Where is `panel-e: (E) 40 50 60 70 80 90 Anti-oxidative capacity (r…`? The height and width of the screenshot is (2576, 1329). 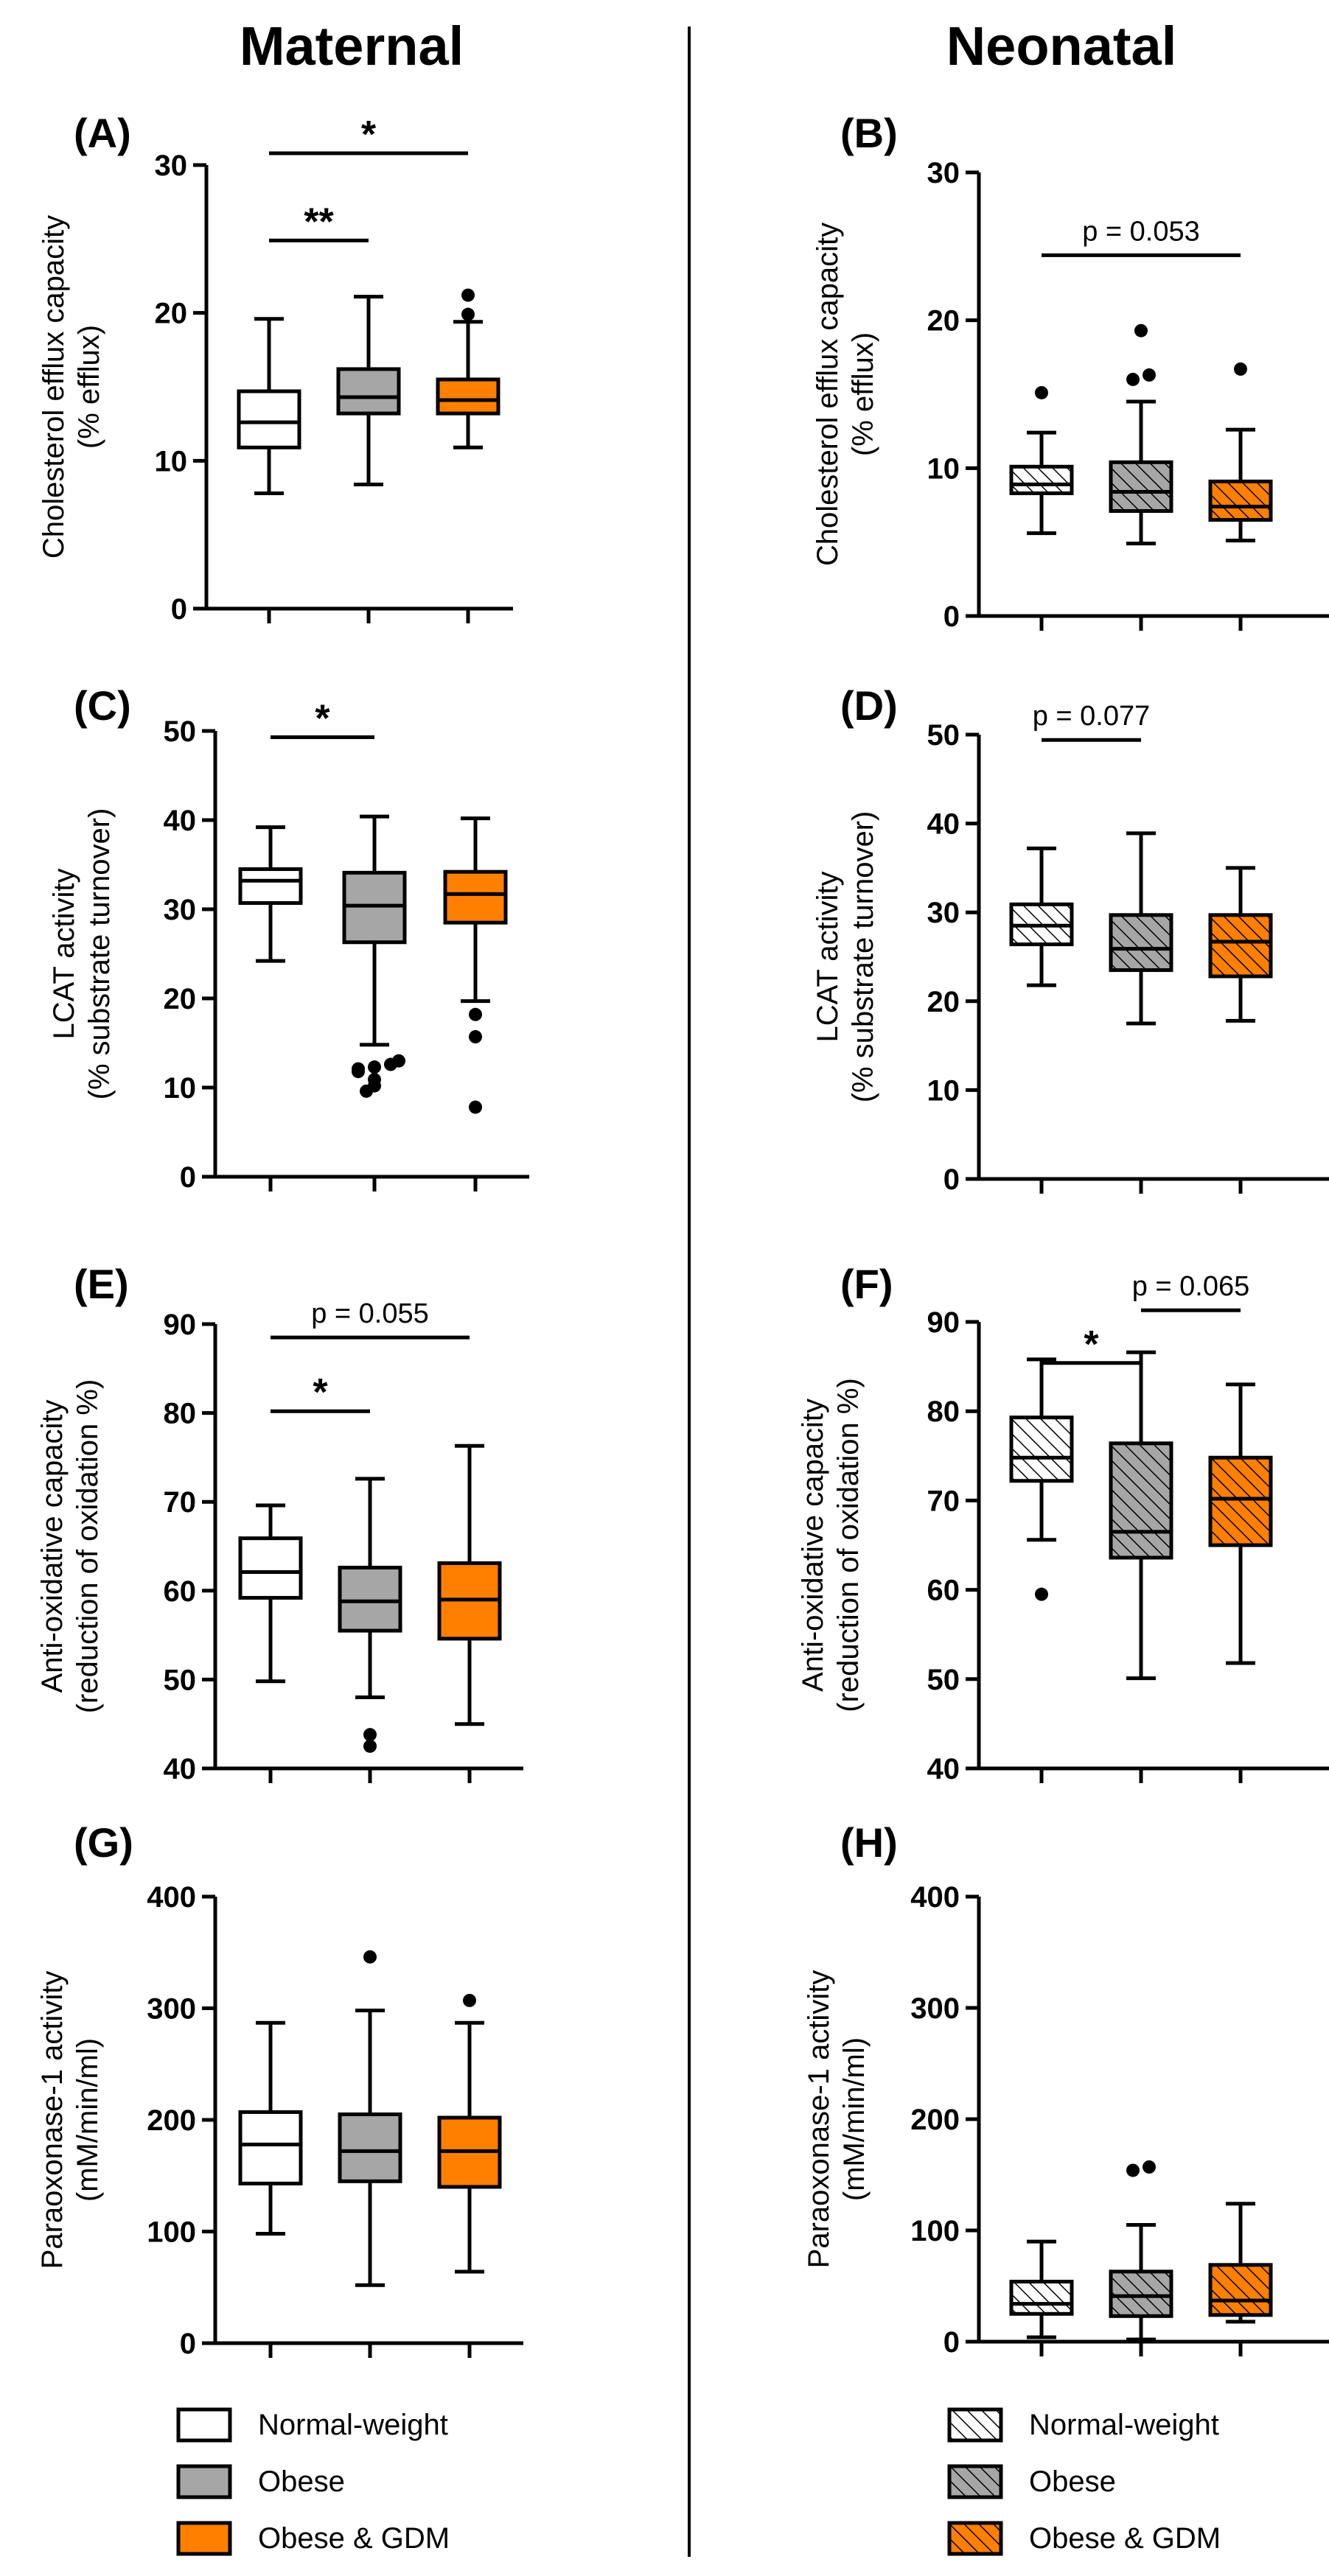 panel-e: (E) 40 50 60 70 80 90 Anti-oxidative capacity (r… is located at coordinates (279, 1523).